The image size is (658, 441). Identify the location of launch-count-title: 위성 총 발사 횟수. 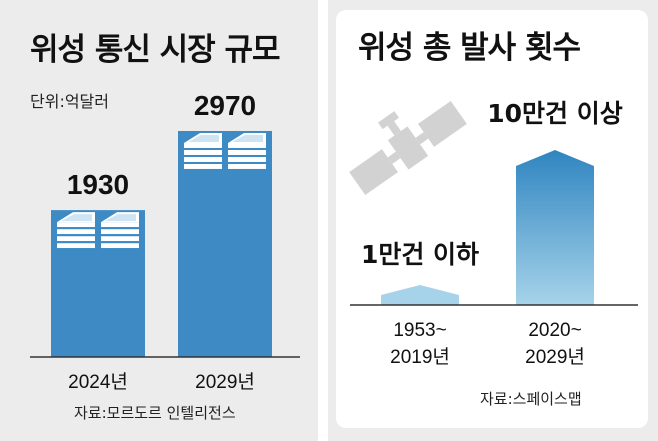
(469, 48).